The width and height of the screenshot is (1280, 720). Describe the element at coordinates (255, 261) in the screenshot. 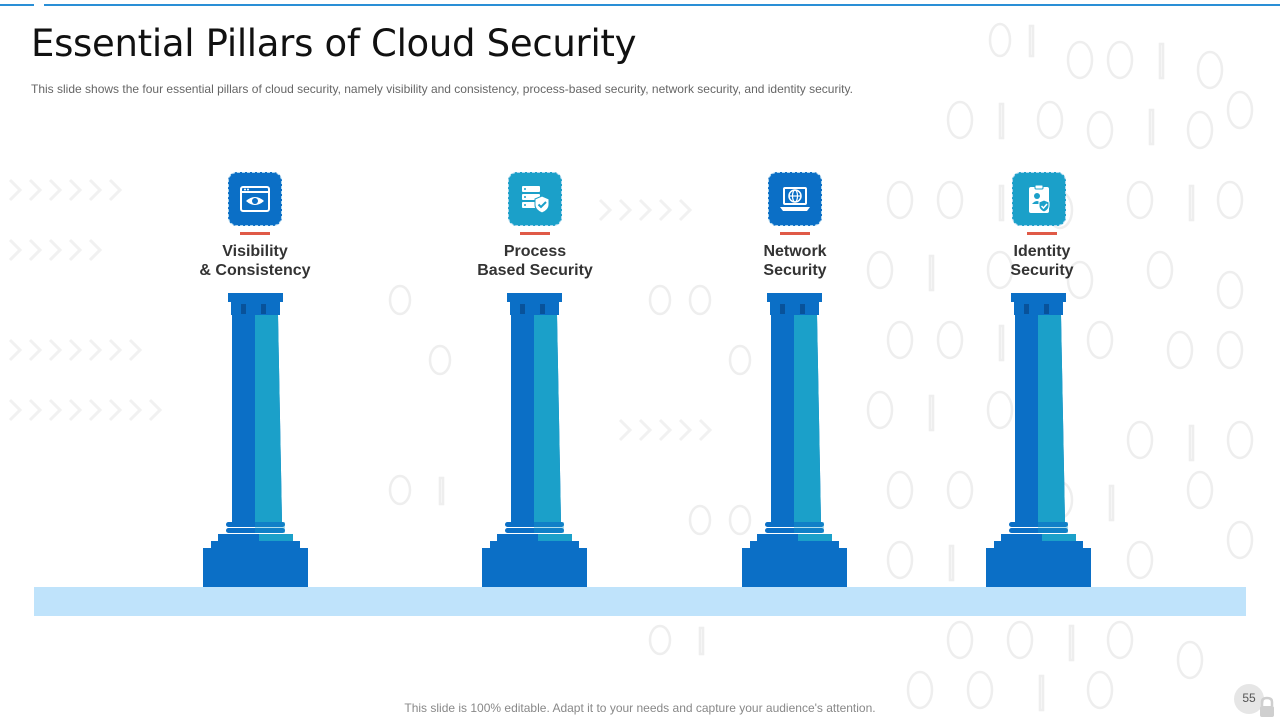

I see `pillar-label: Visibility & Consistency` at that location.